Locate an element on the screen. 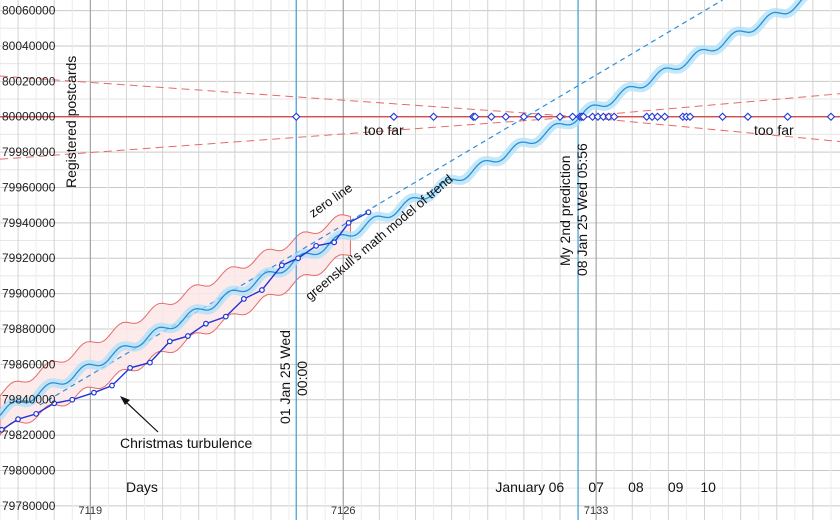 The image size is (840, 520). y-tick-label: 80060000 is located at coordinates (29, 11).